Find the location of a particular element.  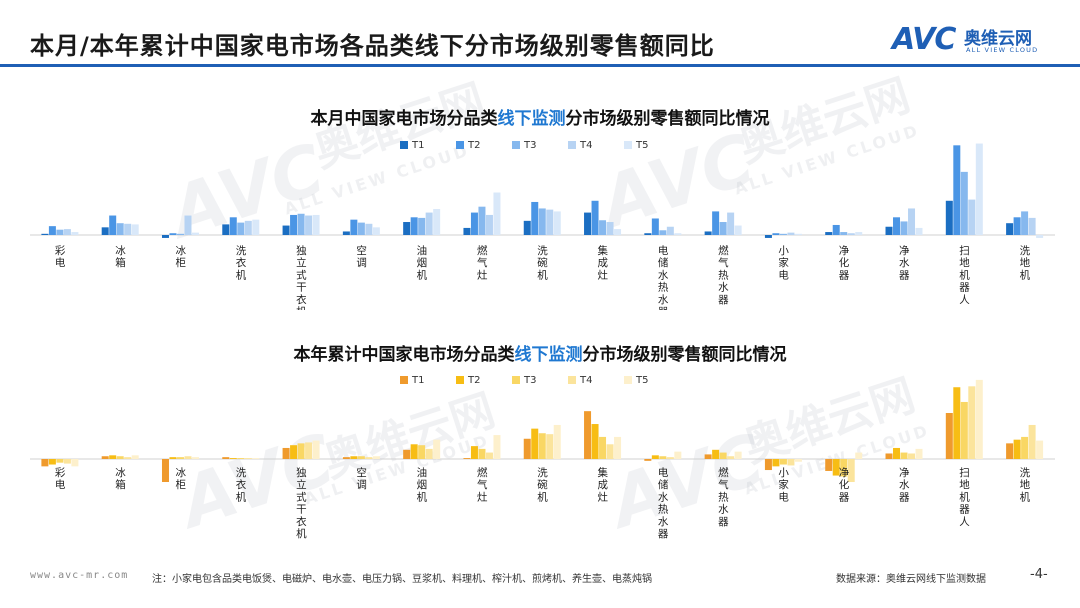

legend-swatch-t4 is located at coordinates (572, 380).